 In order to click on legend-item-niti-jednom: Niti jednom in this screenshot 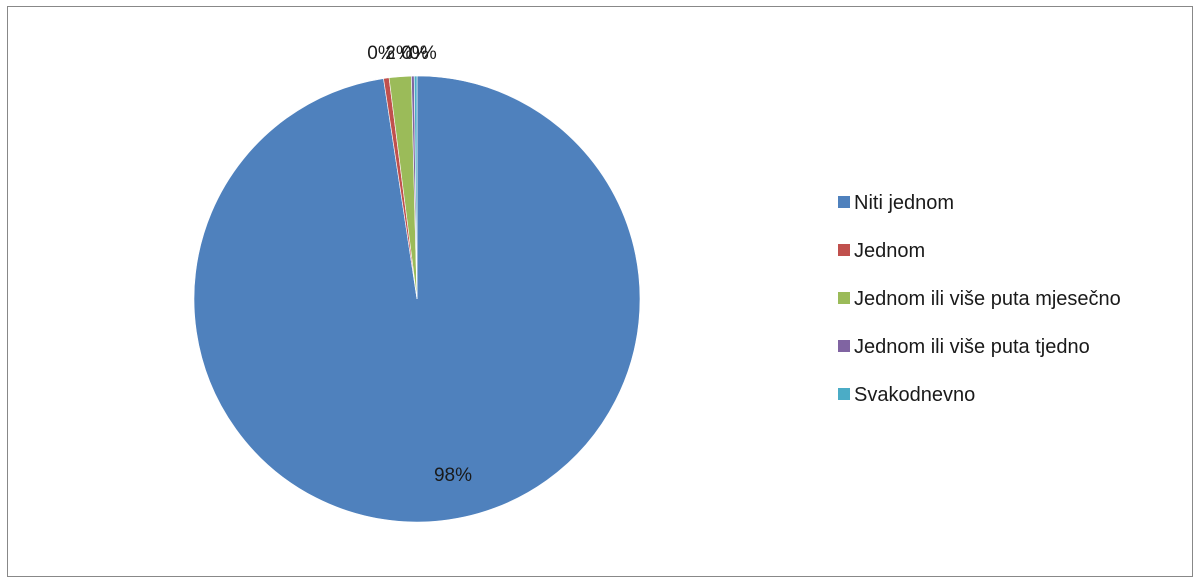, I will do `click(896, 203)`.